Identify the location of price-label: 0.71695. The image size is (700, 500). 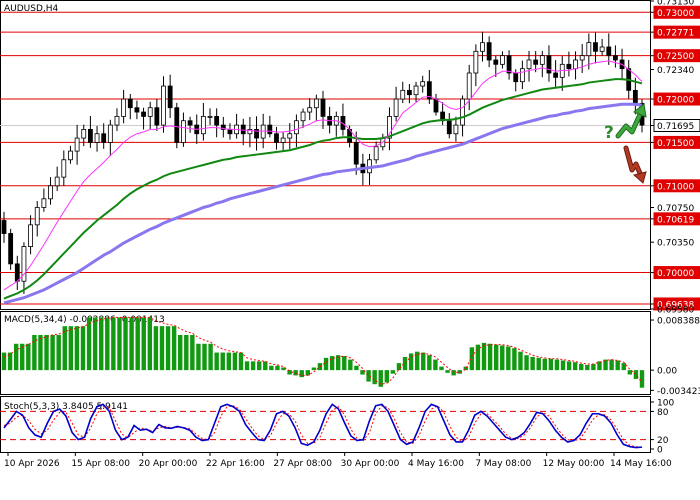
(675, 127).